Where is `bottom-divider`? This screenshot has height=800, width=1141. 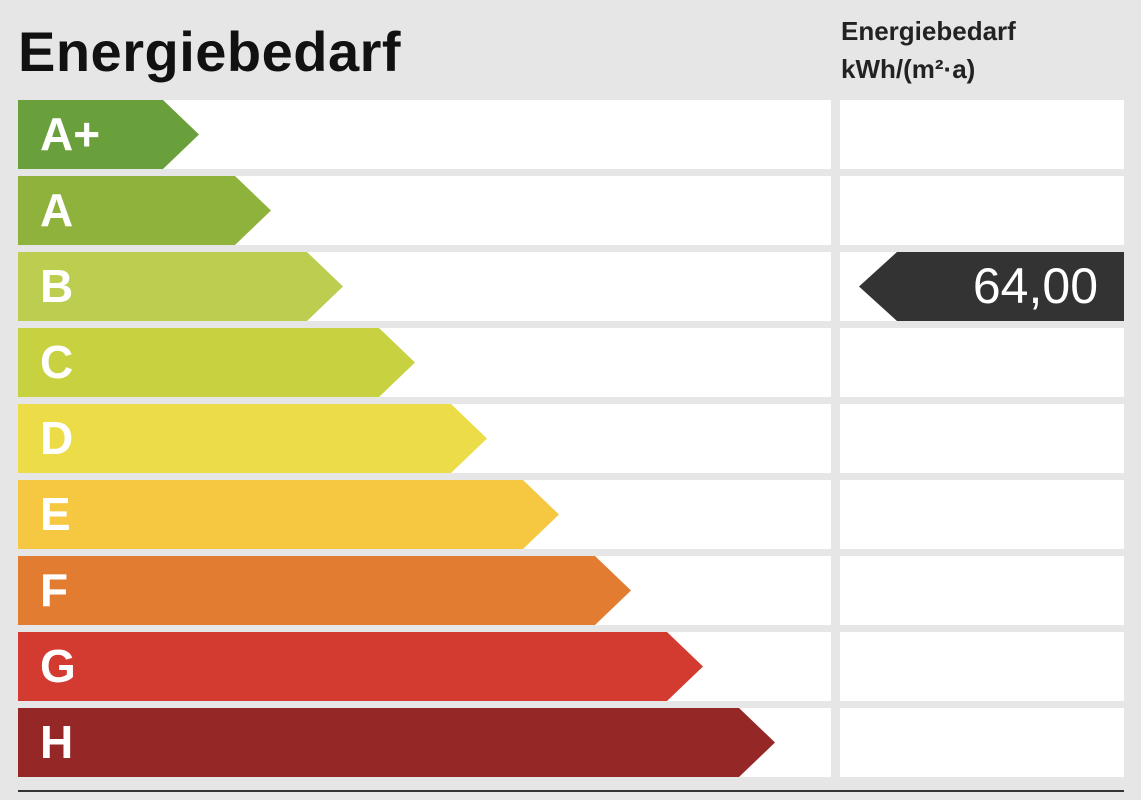
bottom-divider is located at coordinates (571, 791).